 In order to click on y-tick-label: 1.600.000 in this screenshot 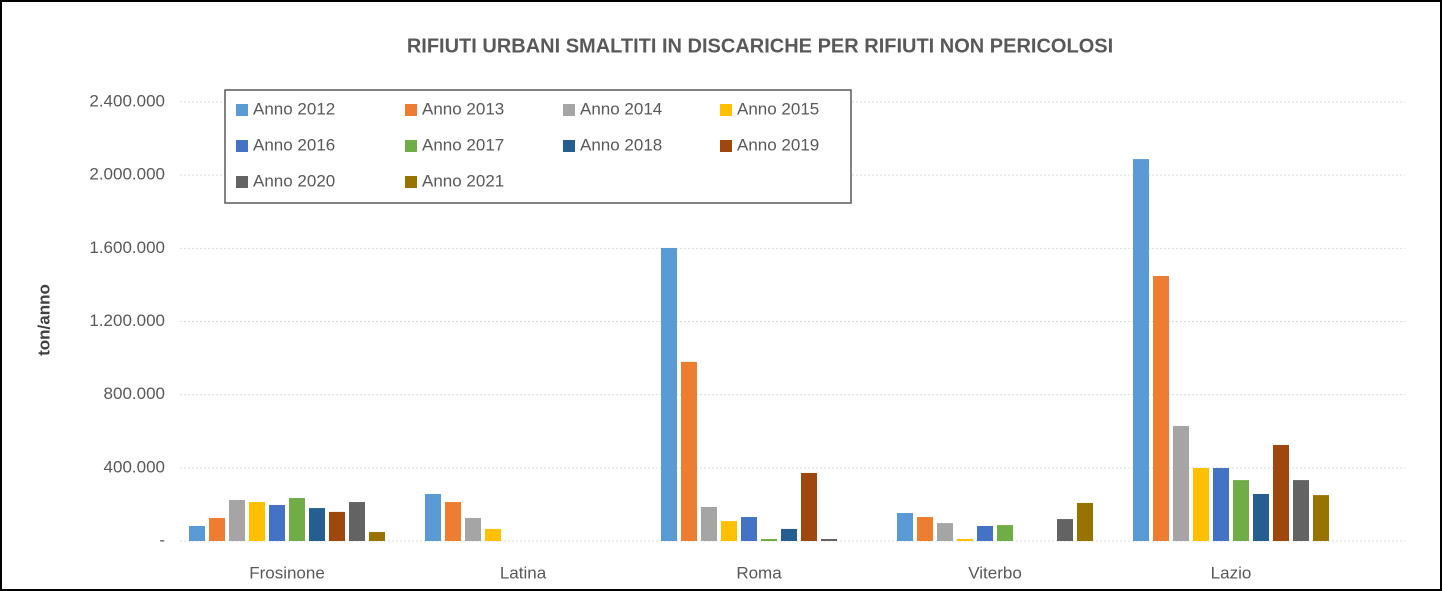, I will do `click(127, 247)`.